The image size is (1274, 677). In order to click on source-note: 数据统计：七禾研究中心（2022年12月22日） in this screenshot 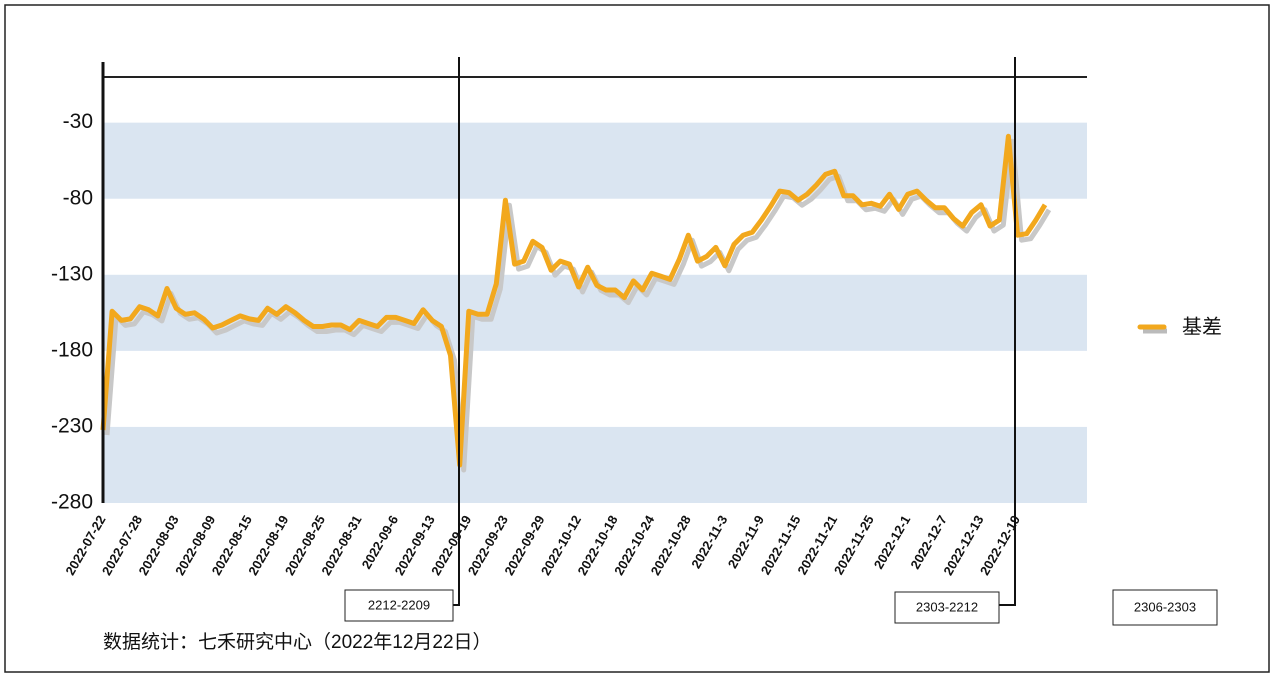, I will do `click(297, 642)`.